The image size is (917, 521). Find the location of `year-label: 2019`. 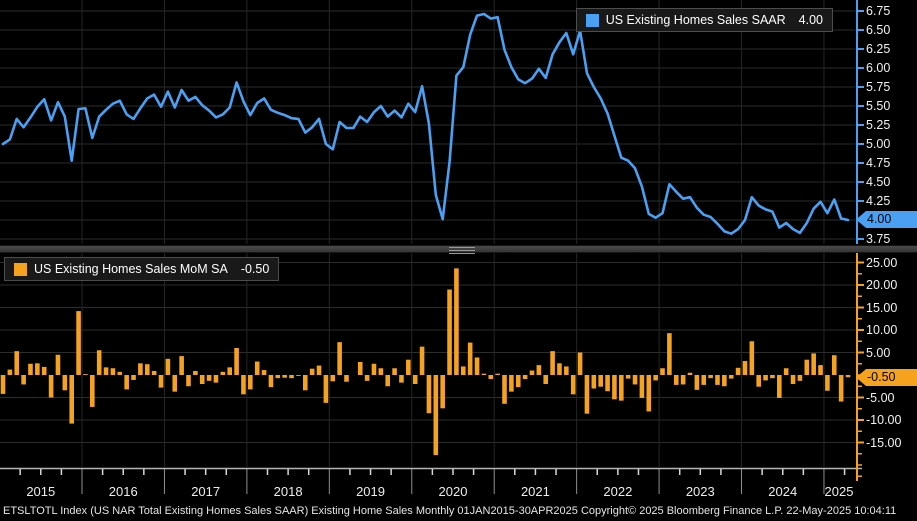

year-label: 2019 is located at coordinates (370, 491).